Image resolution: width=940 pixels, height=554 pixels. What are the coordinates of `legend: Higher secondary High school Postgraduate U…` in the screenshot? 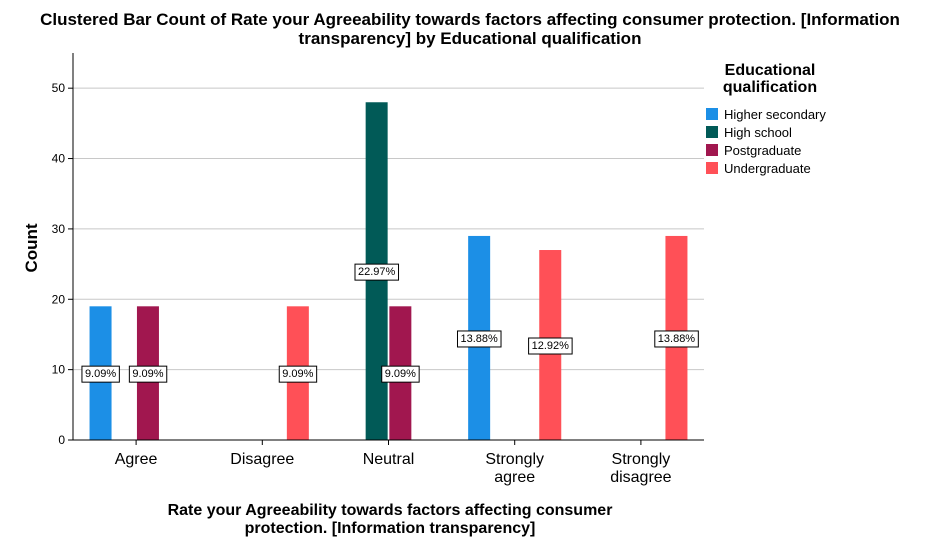 It's located at (766, 141).